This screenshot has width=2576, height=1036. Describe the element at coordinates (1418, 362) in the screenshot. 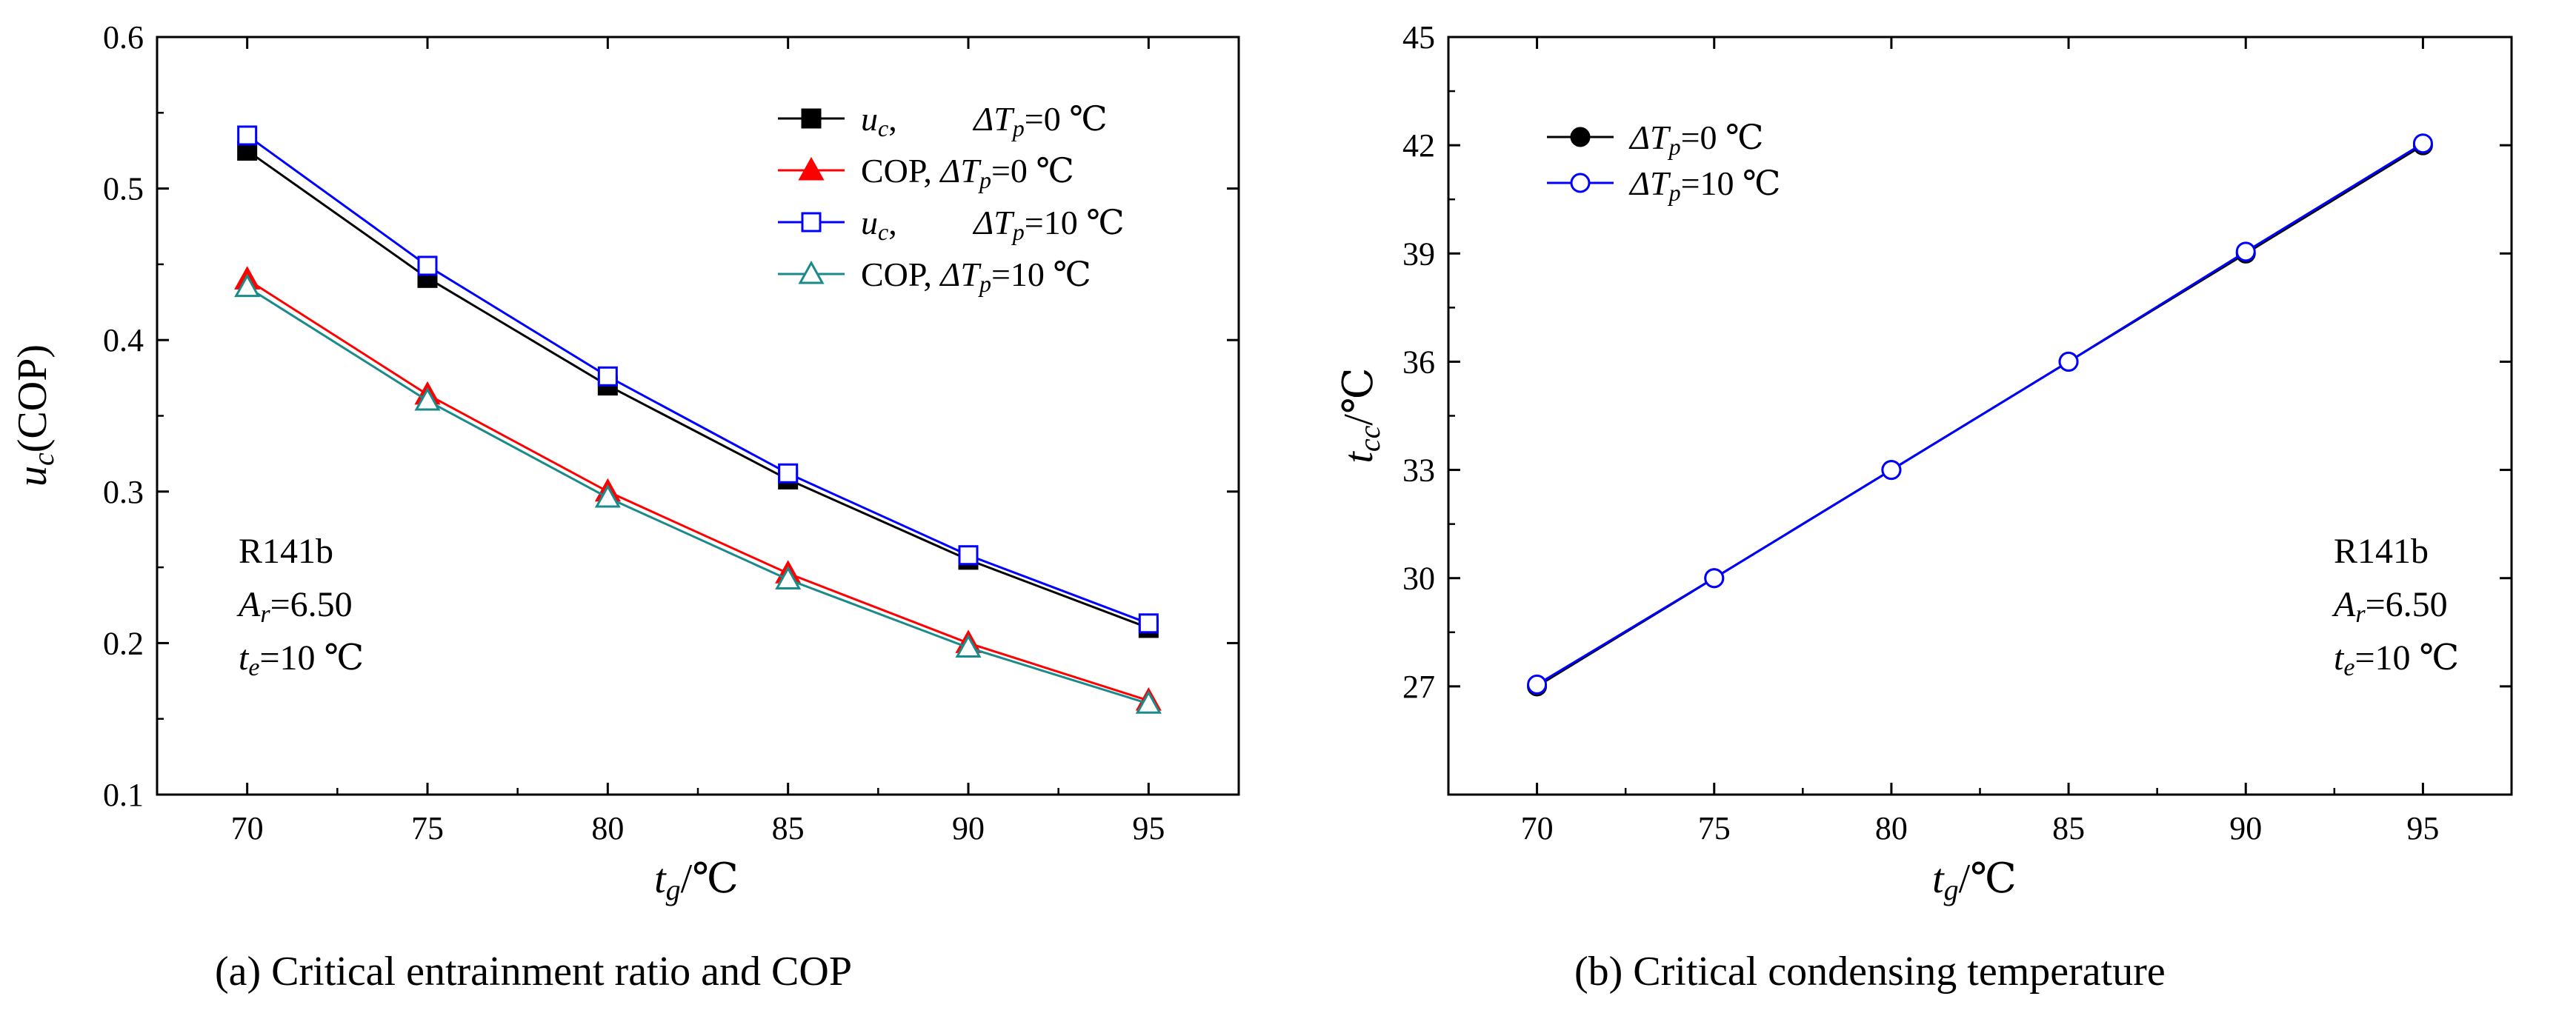

I see `y-tick-label: 36` at that location.